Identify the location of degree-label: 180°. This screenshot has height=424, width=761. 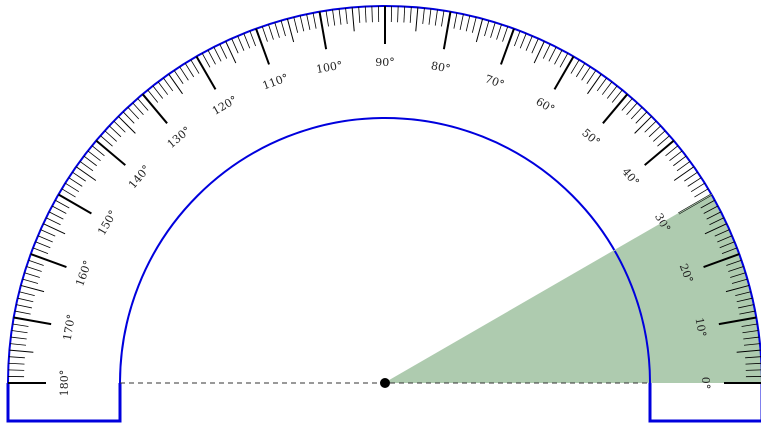
(64, 383).